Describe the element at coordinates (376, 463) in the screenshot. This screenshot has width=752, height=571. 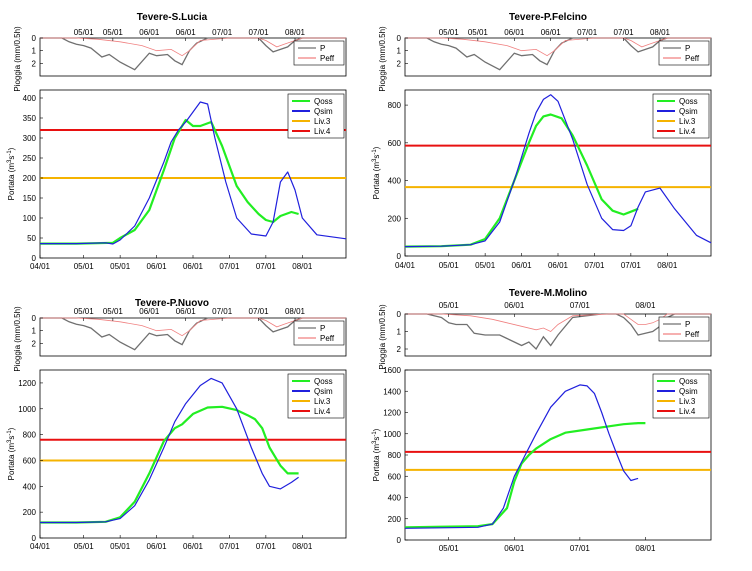
I see `flow-ylabel-main: Portata (m` at that location.